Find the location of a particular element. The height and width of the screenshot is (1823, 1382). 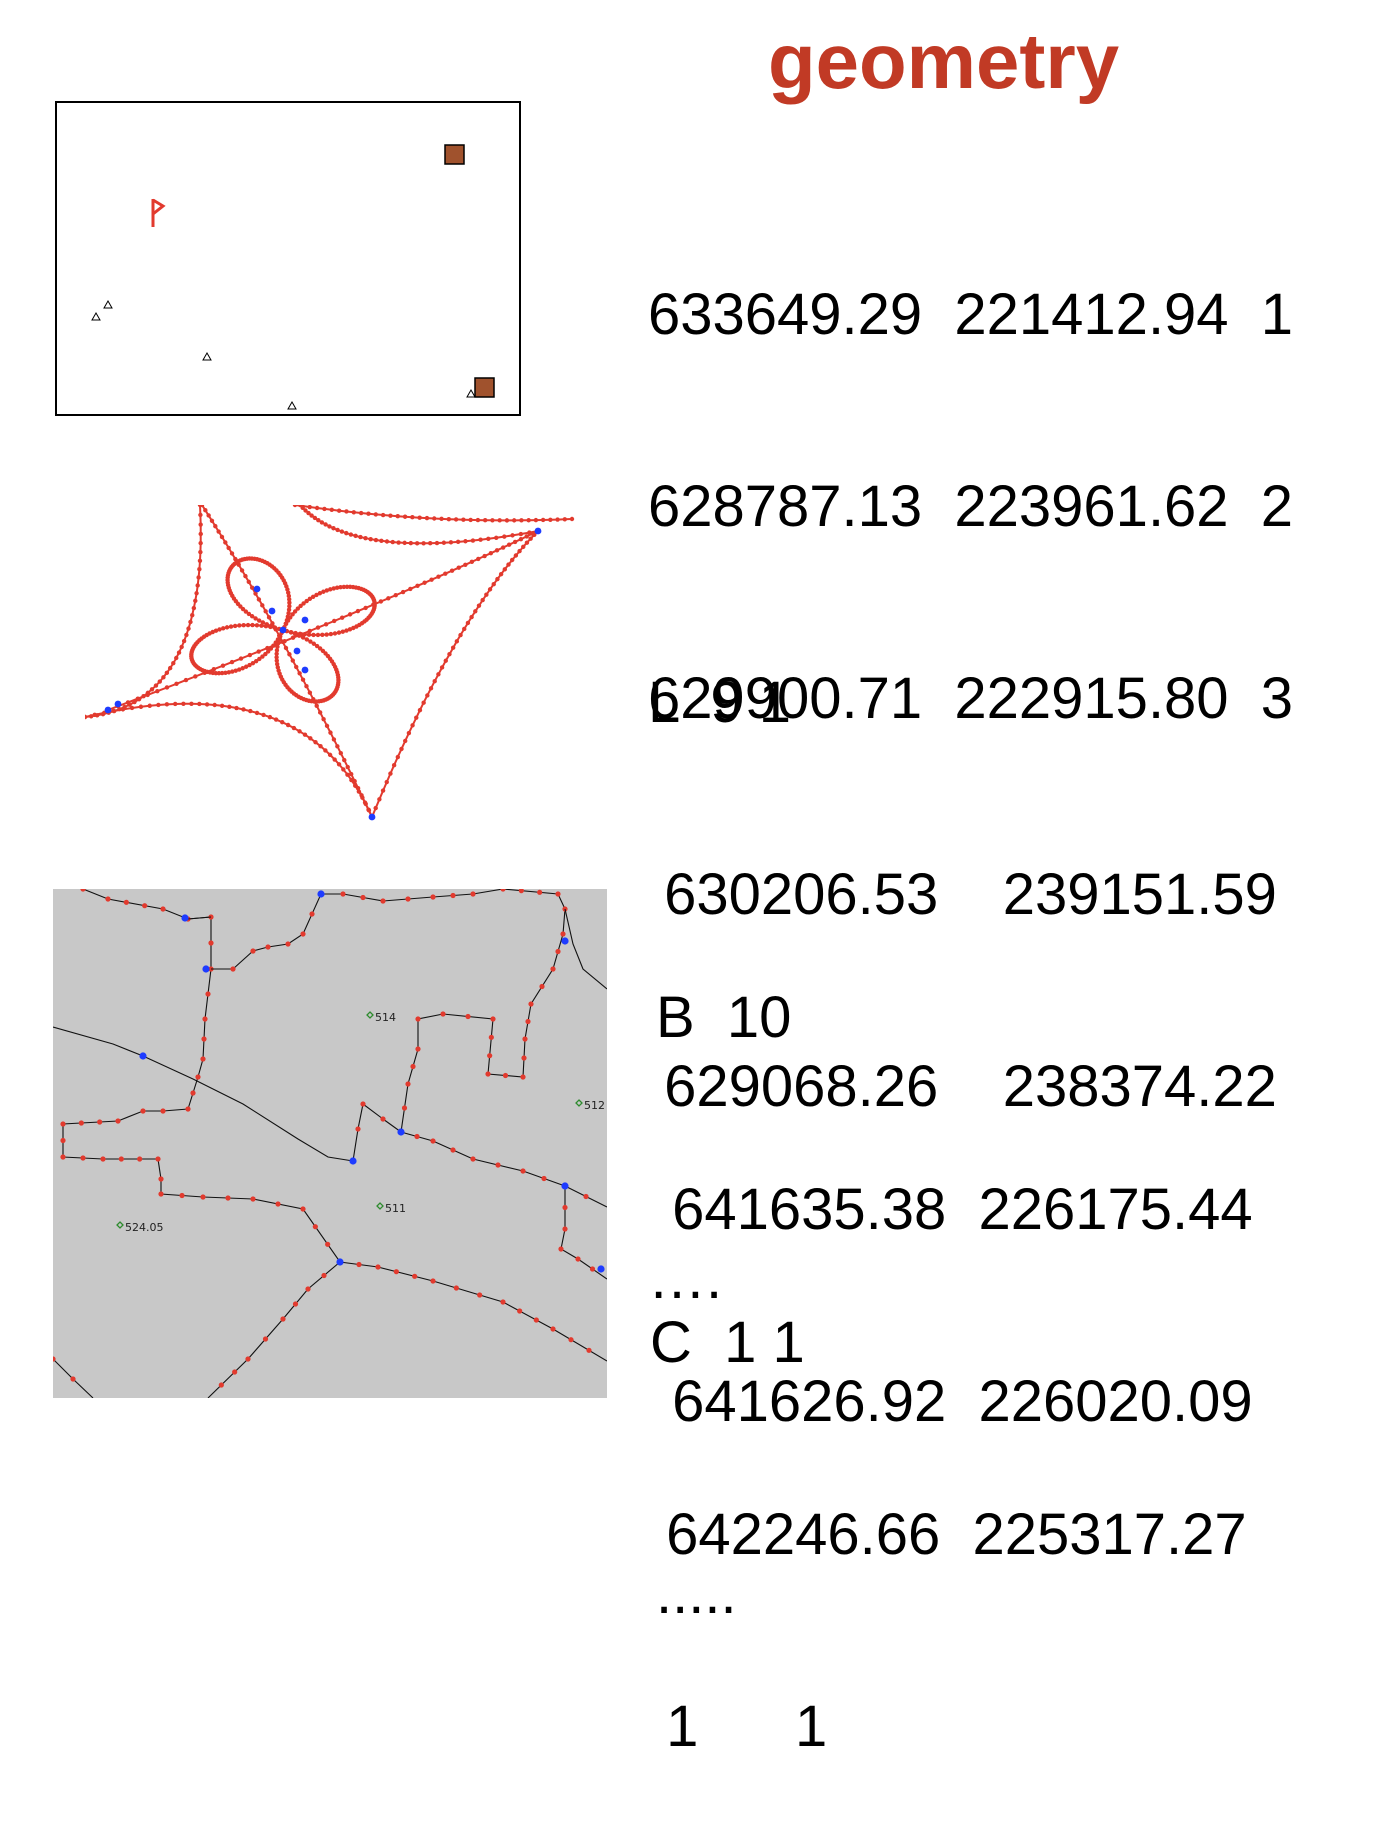

points-map is located at coordinates (293, 277).